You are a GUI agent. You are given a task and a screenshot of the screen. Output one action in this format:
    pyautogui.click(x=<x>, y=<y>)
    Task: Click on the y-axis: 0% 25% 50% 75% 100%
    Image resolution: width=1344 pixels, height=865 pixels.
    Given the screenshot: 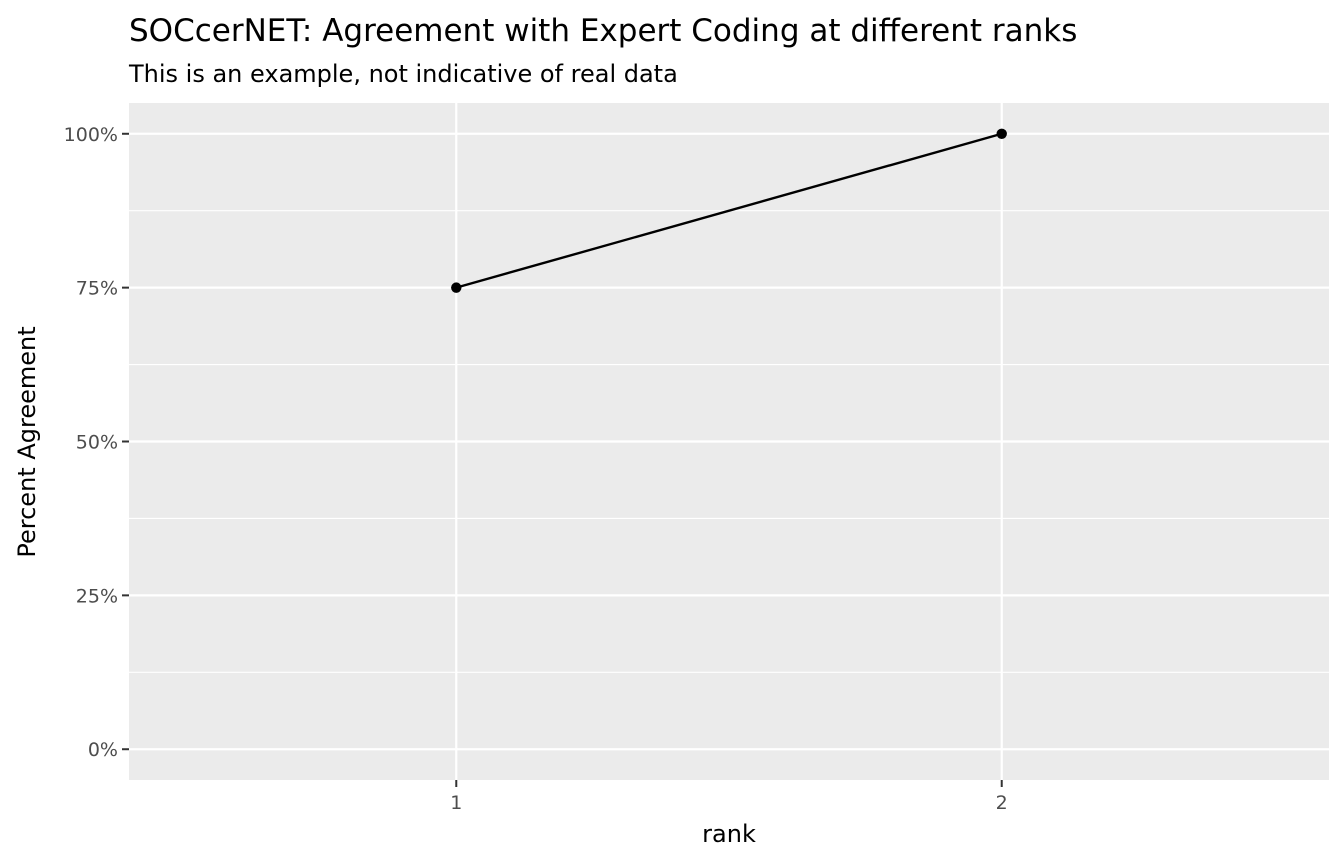 What is the action you would take?
    pyautogui.click(x=96, y=442)
    